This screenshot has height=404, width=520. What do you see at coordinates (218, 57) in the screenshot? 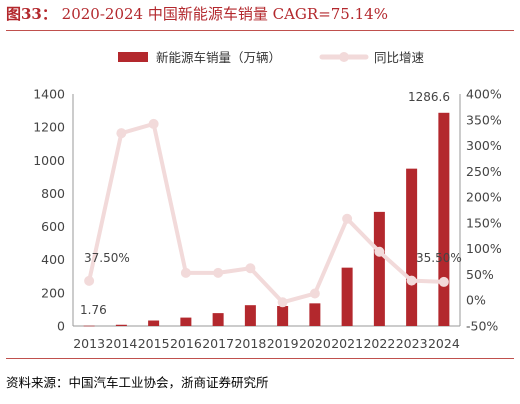
I see `legend-bar-label: 新能源车销量（万辆）` at bounding box center [218, 57].